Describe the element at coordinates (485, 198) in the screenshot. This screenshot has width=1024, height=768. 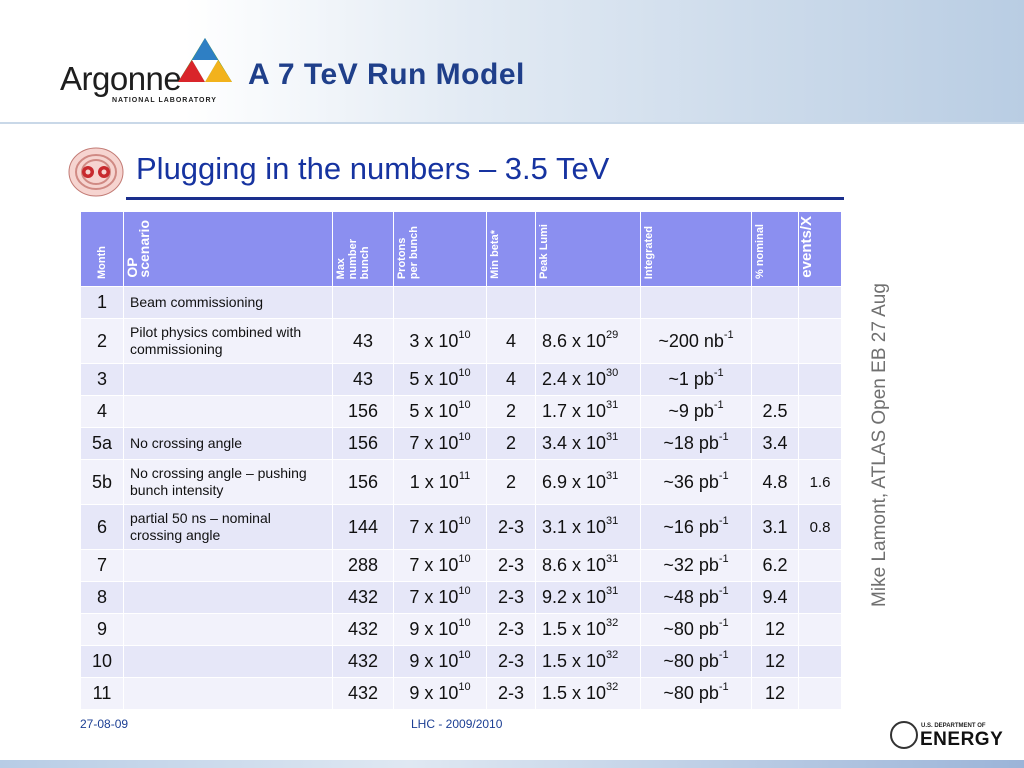
I see `subtitle-underline` at that location.